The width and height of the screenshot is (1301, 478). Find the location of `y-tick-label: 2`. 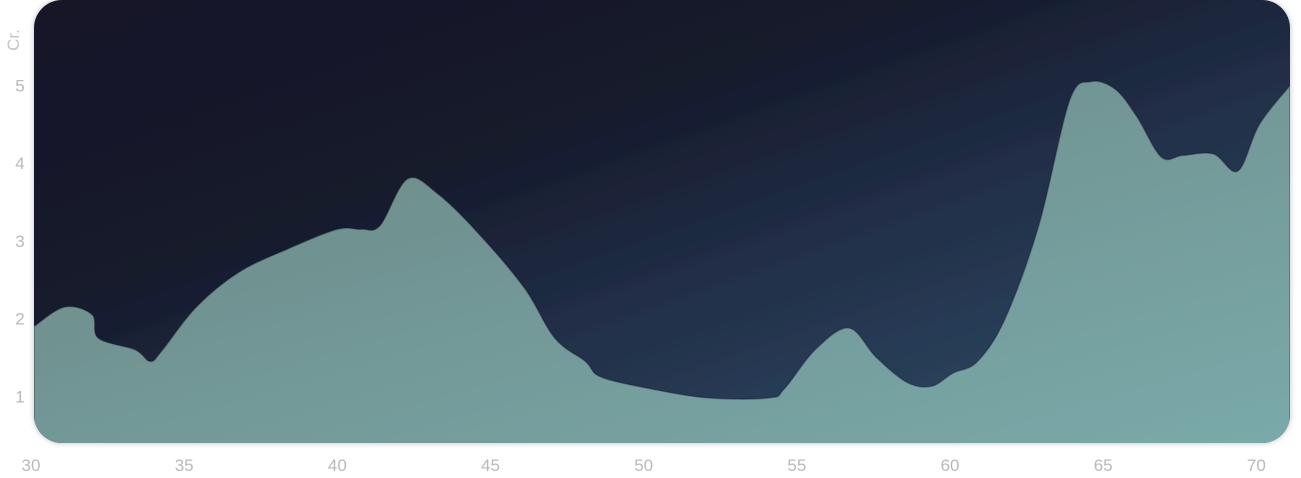

y-tick-label: 2 is located at coordinates (19, 319).